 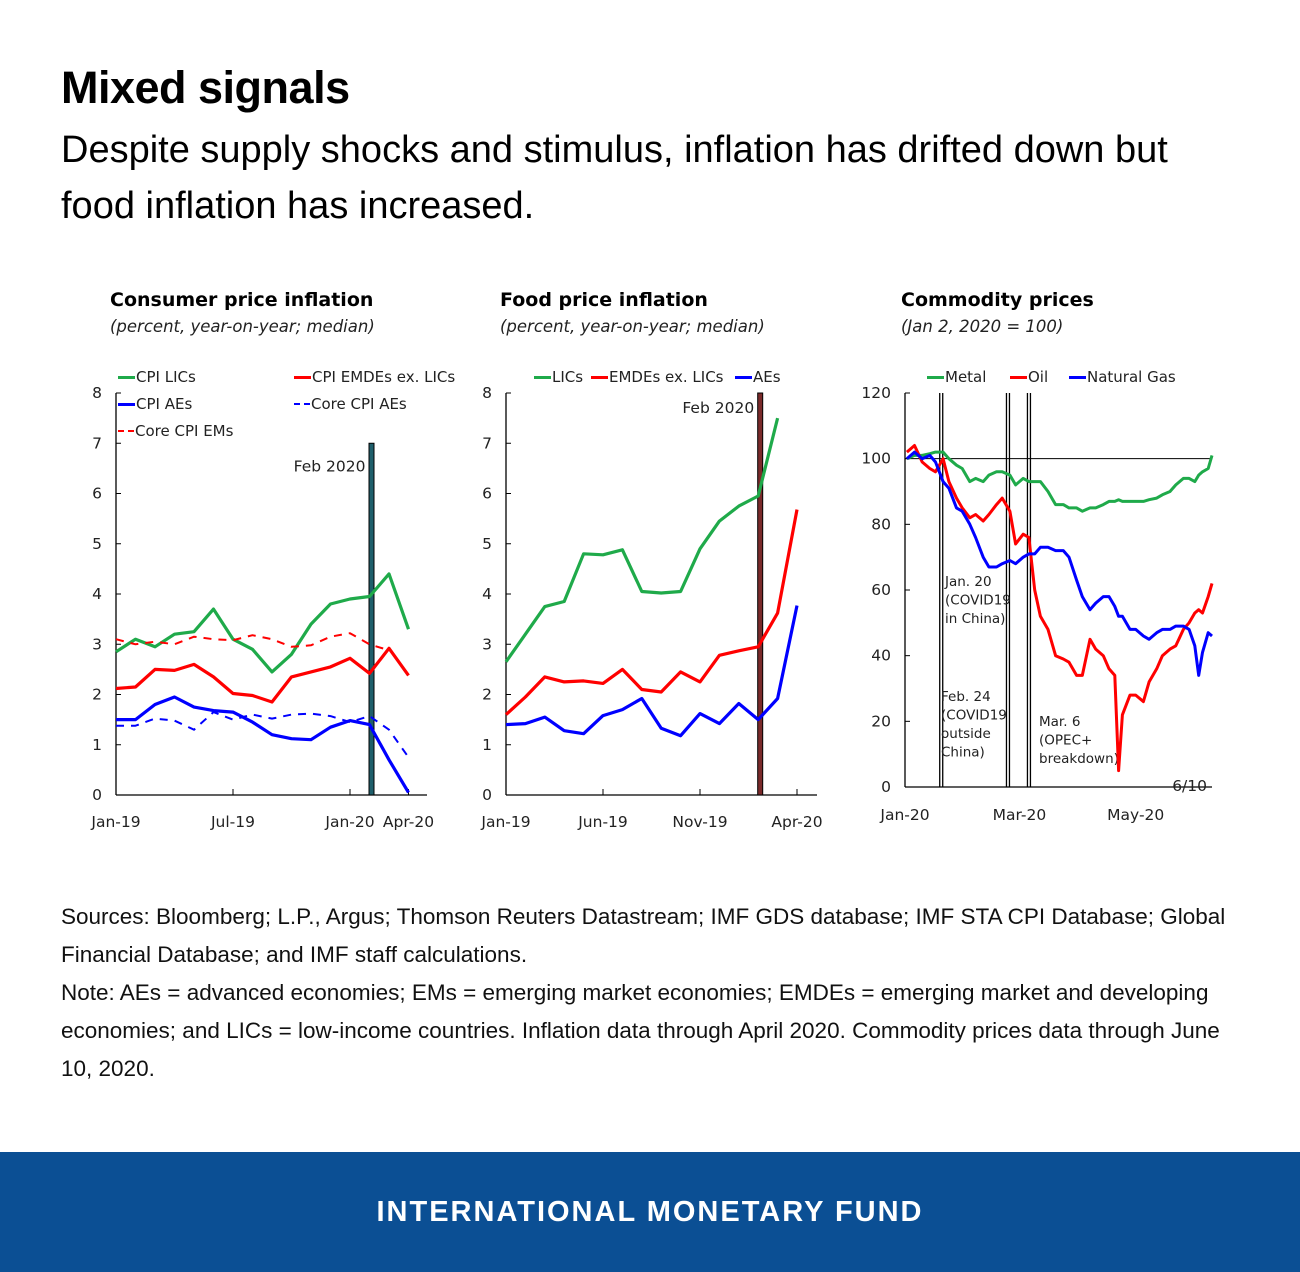 I want to click on legend-item: Natural Gas, so click(x=1122, y=377).